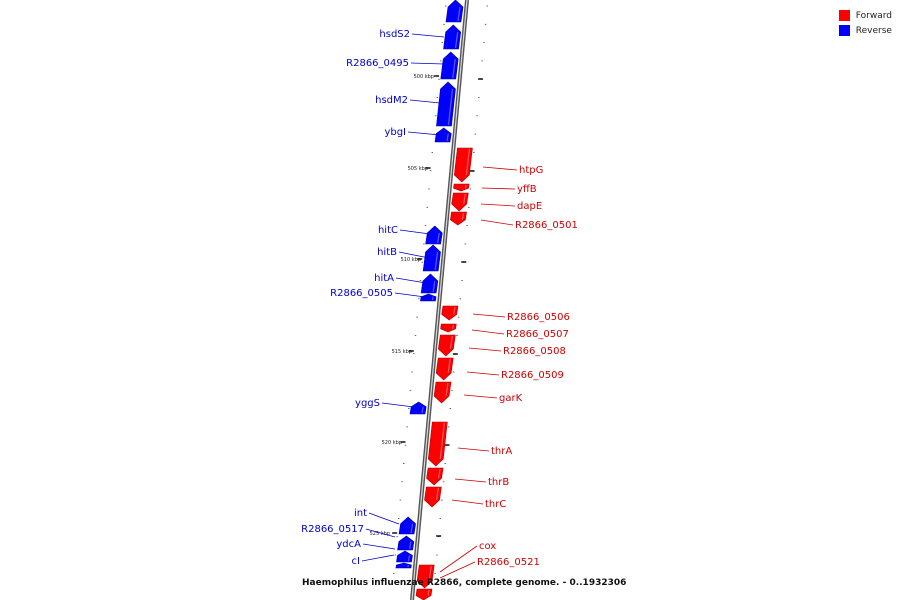  What do you see at coordinates (546, 225) in the screenshot?
I see `gene-label-r2866-0501: R2866_0501` at bounding box center [546, 225].